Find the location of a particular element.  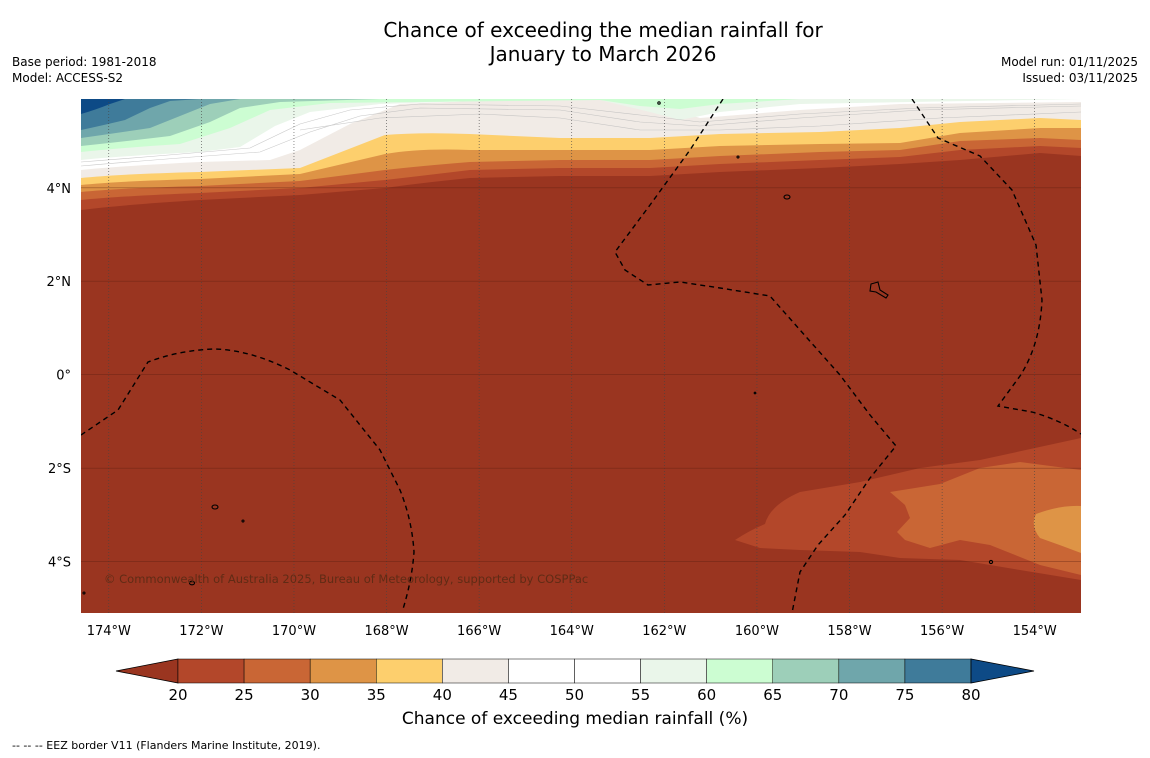

lon-tick-label: 168°W is located at coordinates (386, 631).